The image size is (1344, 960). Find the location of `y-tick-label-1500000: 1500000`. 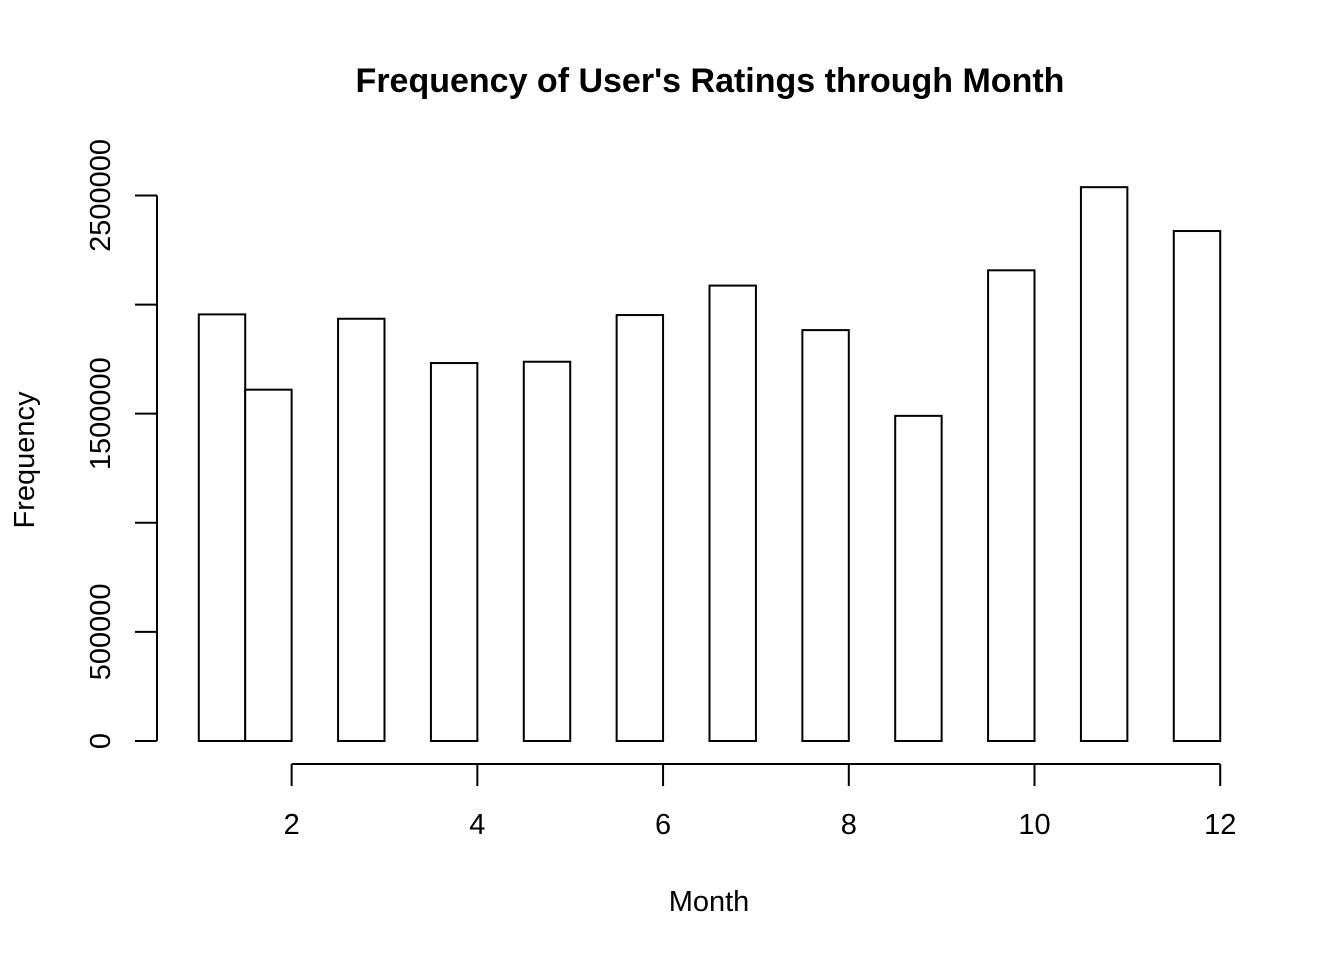

y-tick-label-1500000: 1500000 is located at coordinates (101, 413).